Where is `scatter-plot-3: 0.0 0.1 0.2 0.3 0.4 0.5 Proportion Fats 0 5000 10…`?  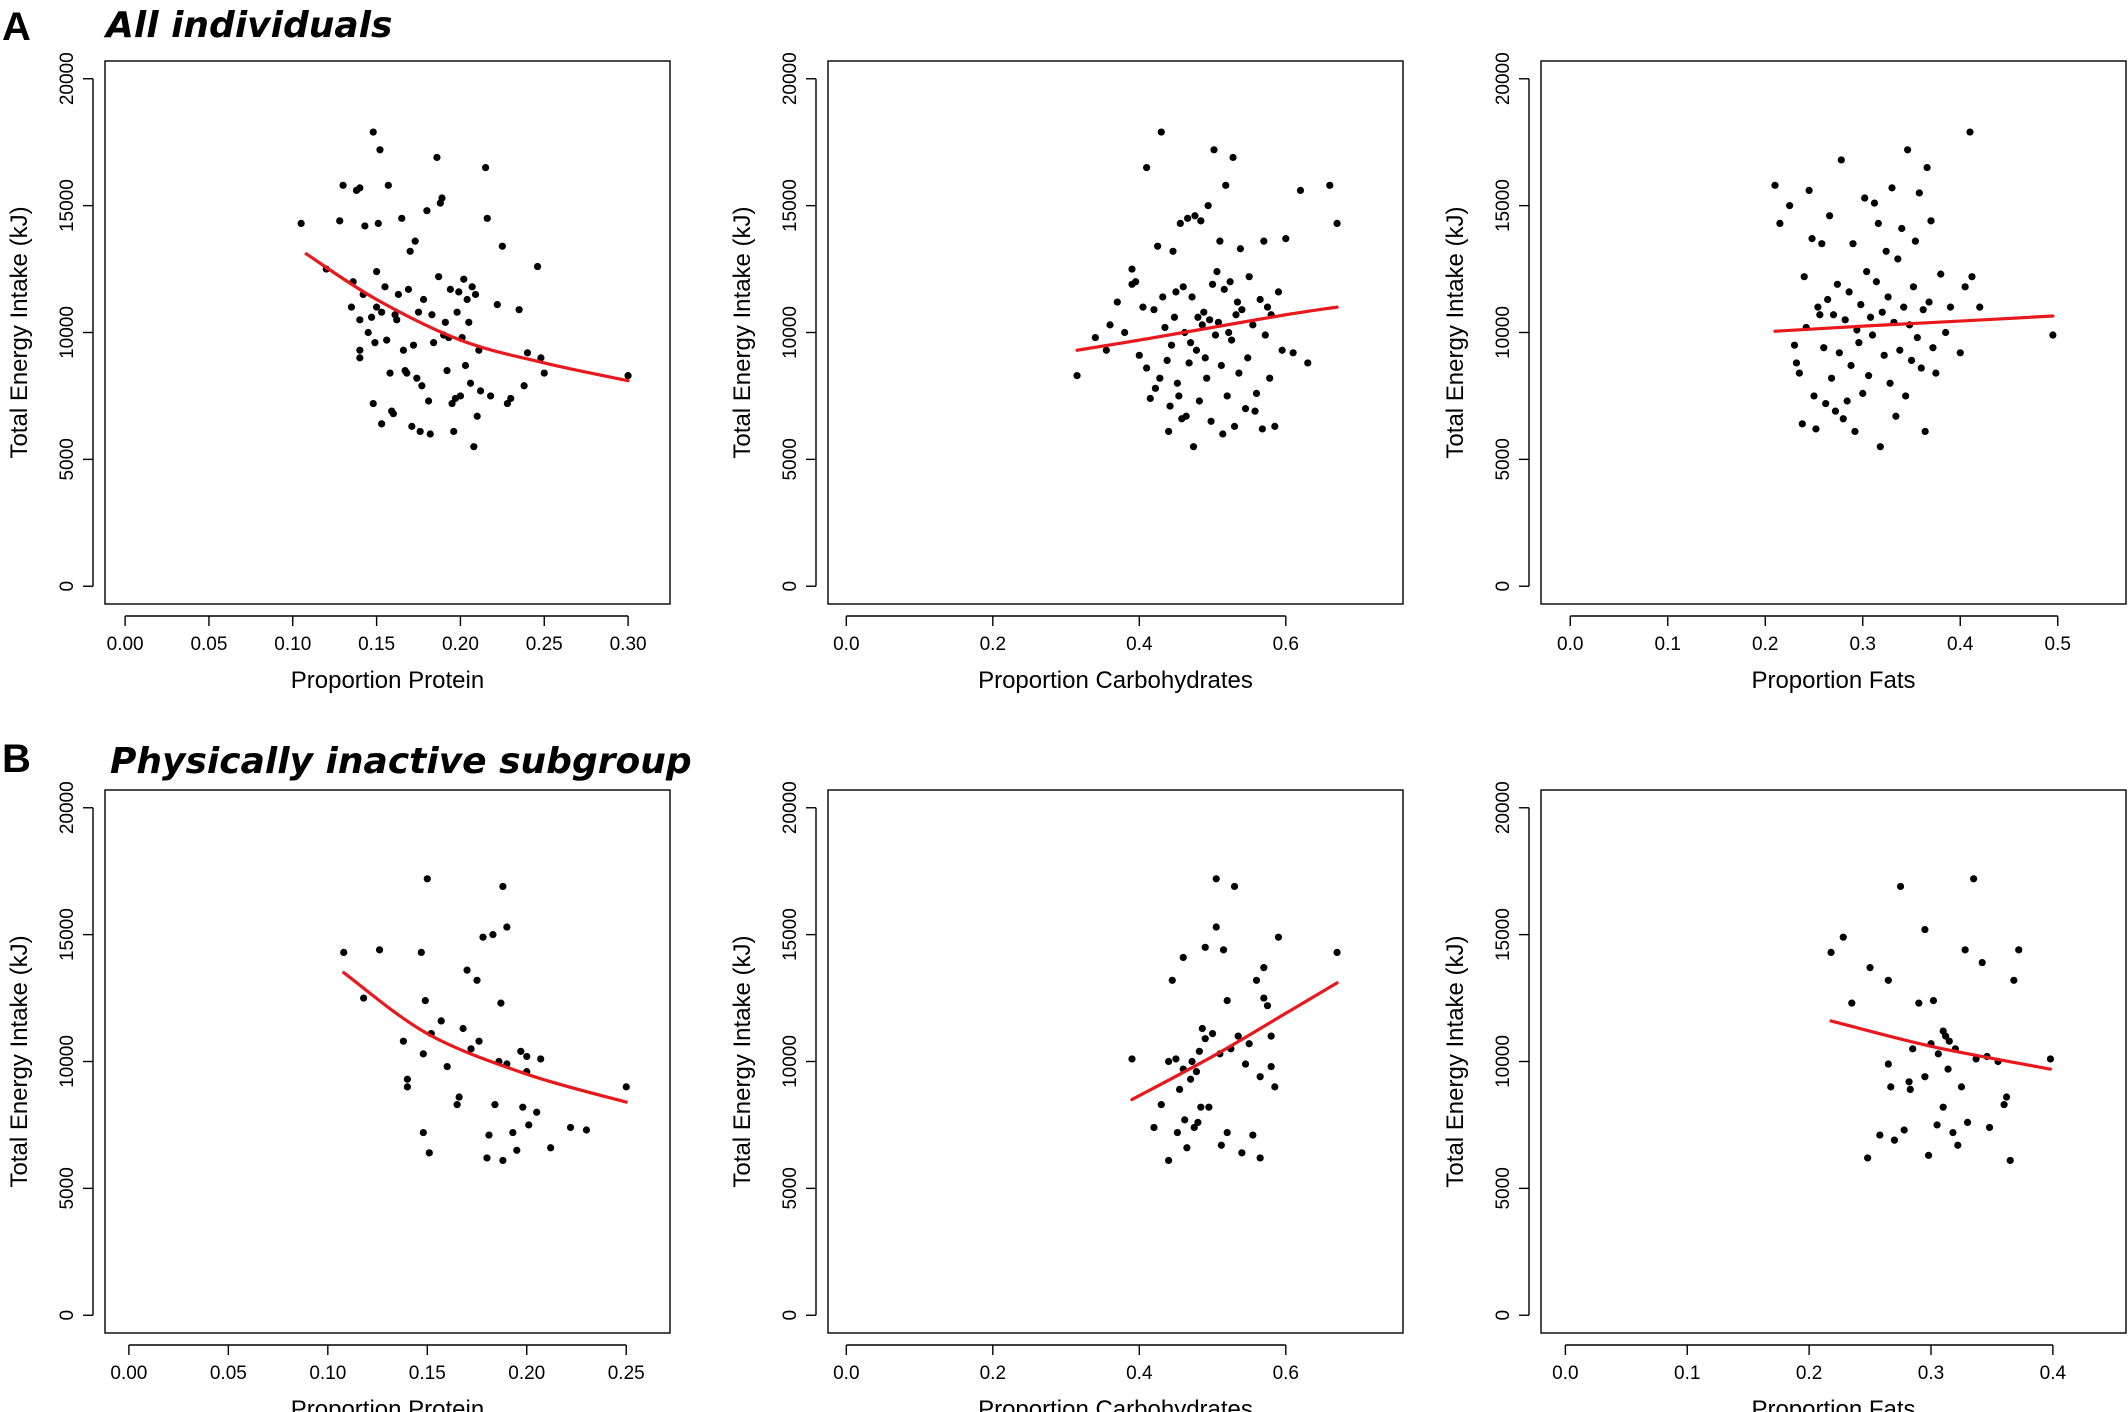 scatter-plot-3: 0.0 0.1 0.2 0.3 0.4 0.5 Proportion Fats 0 5000 10… is located at coordinates (1784, 373).